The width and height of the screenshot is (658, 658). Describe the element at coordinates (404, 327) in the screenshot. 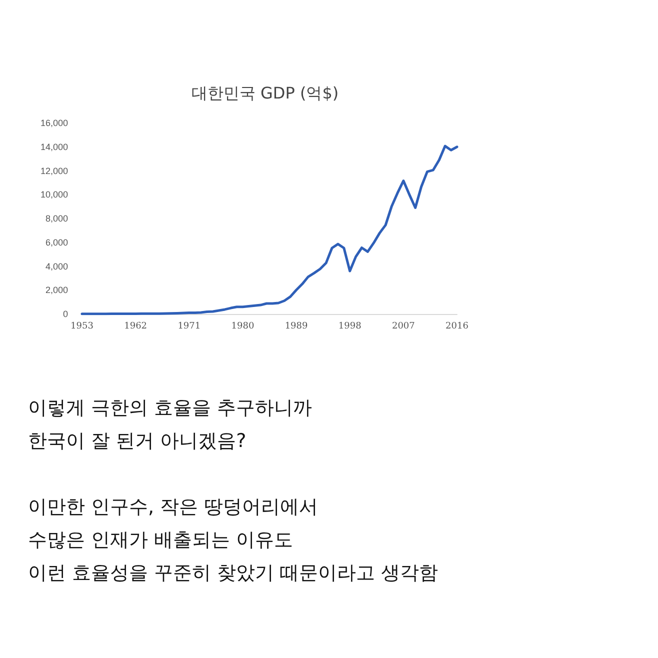

I see `x-tick-label: 2007` at that location.